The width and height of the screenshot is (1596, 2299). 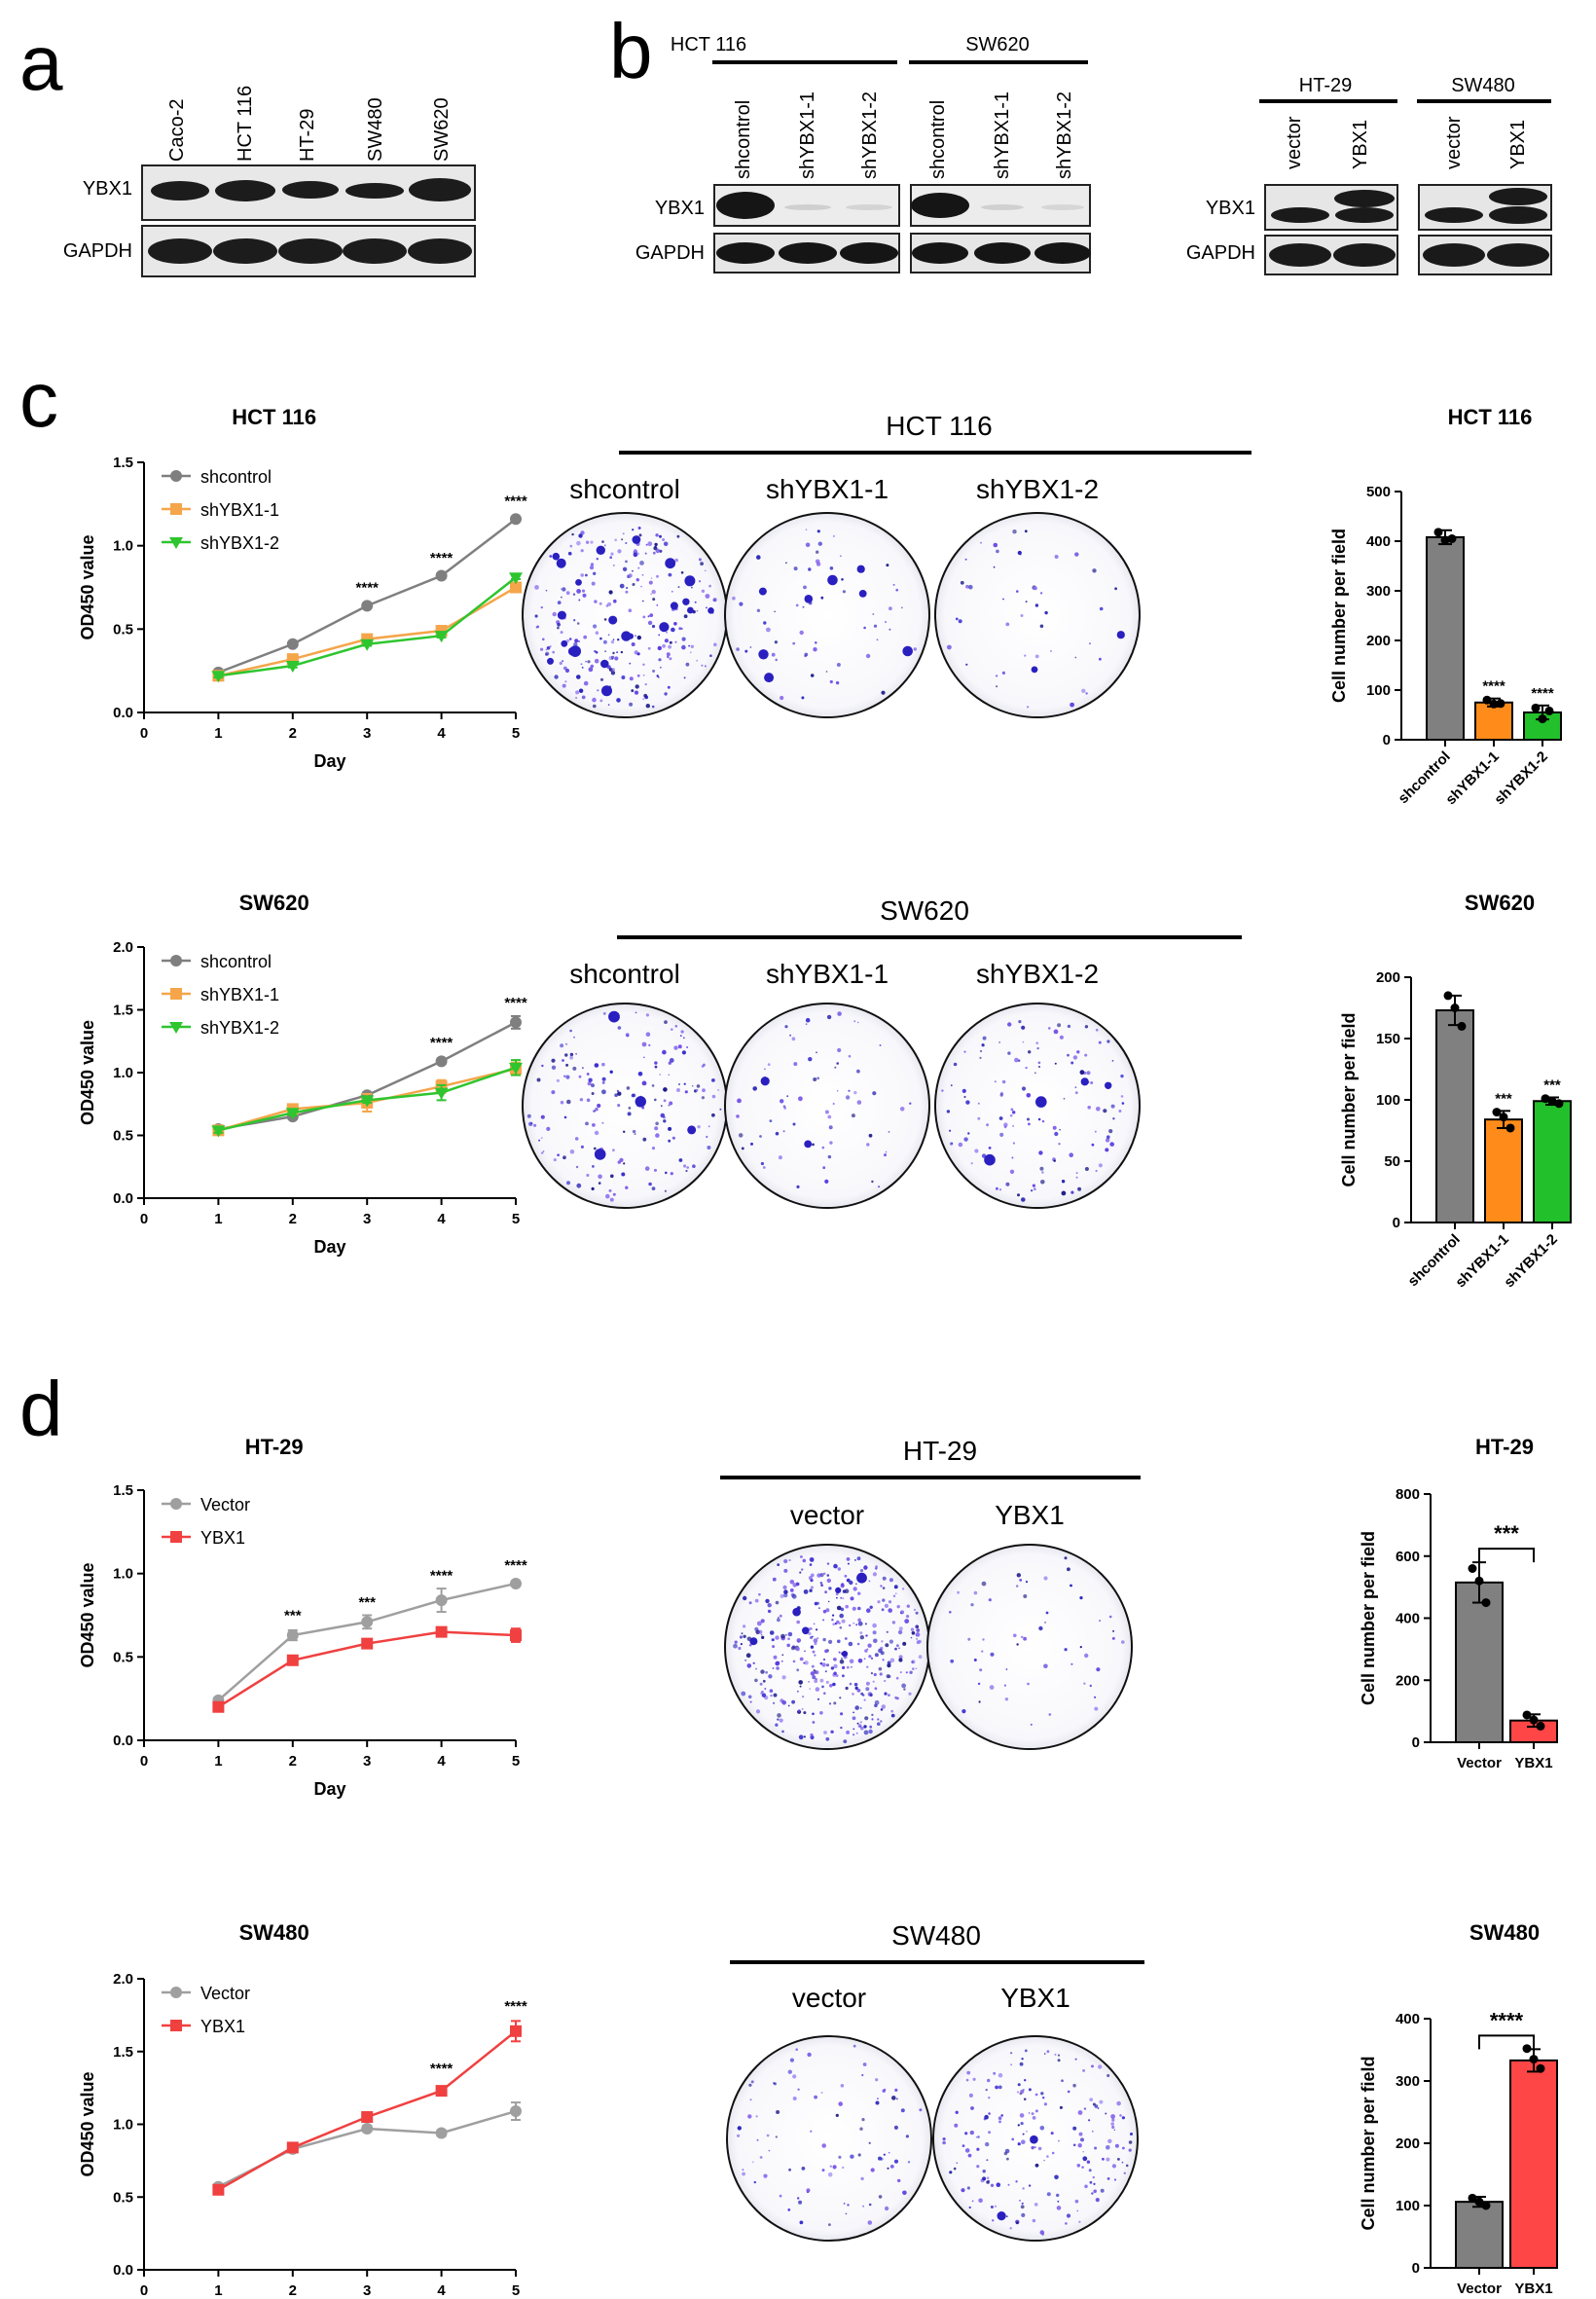 I want to click on x-tick-label: shYBX1-2, so click(x=1521, y=778).